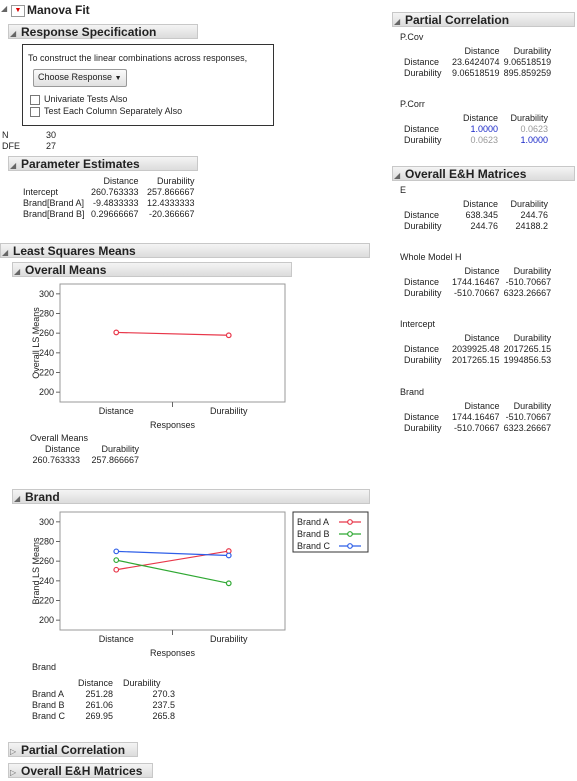 Image resolution: width=577 pixels, height=781 pixels. Describe the element at coordinates (314, 546) in the screenshot. I see `legend-label: Brand C` at that location.